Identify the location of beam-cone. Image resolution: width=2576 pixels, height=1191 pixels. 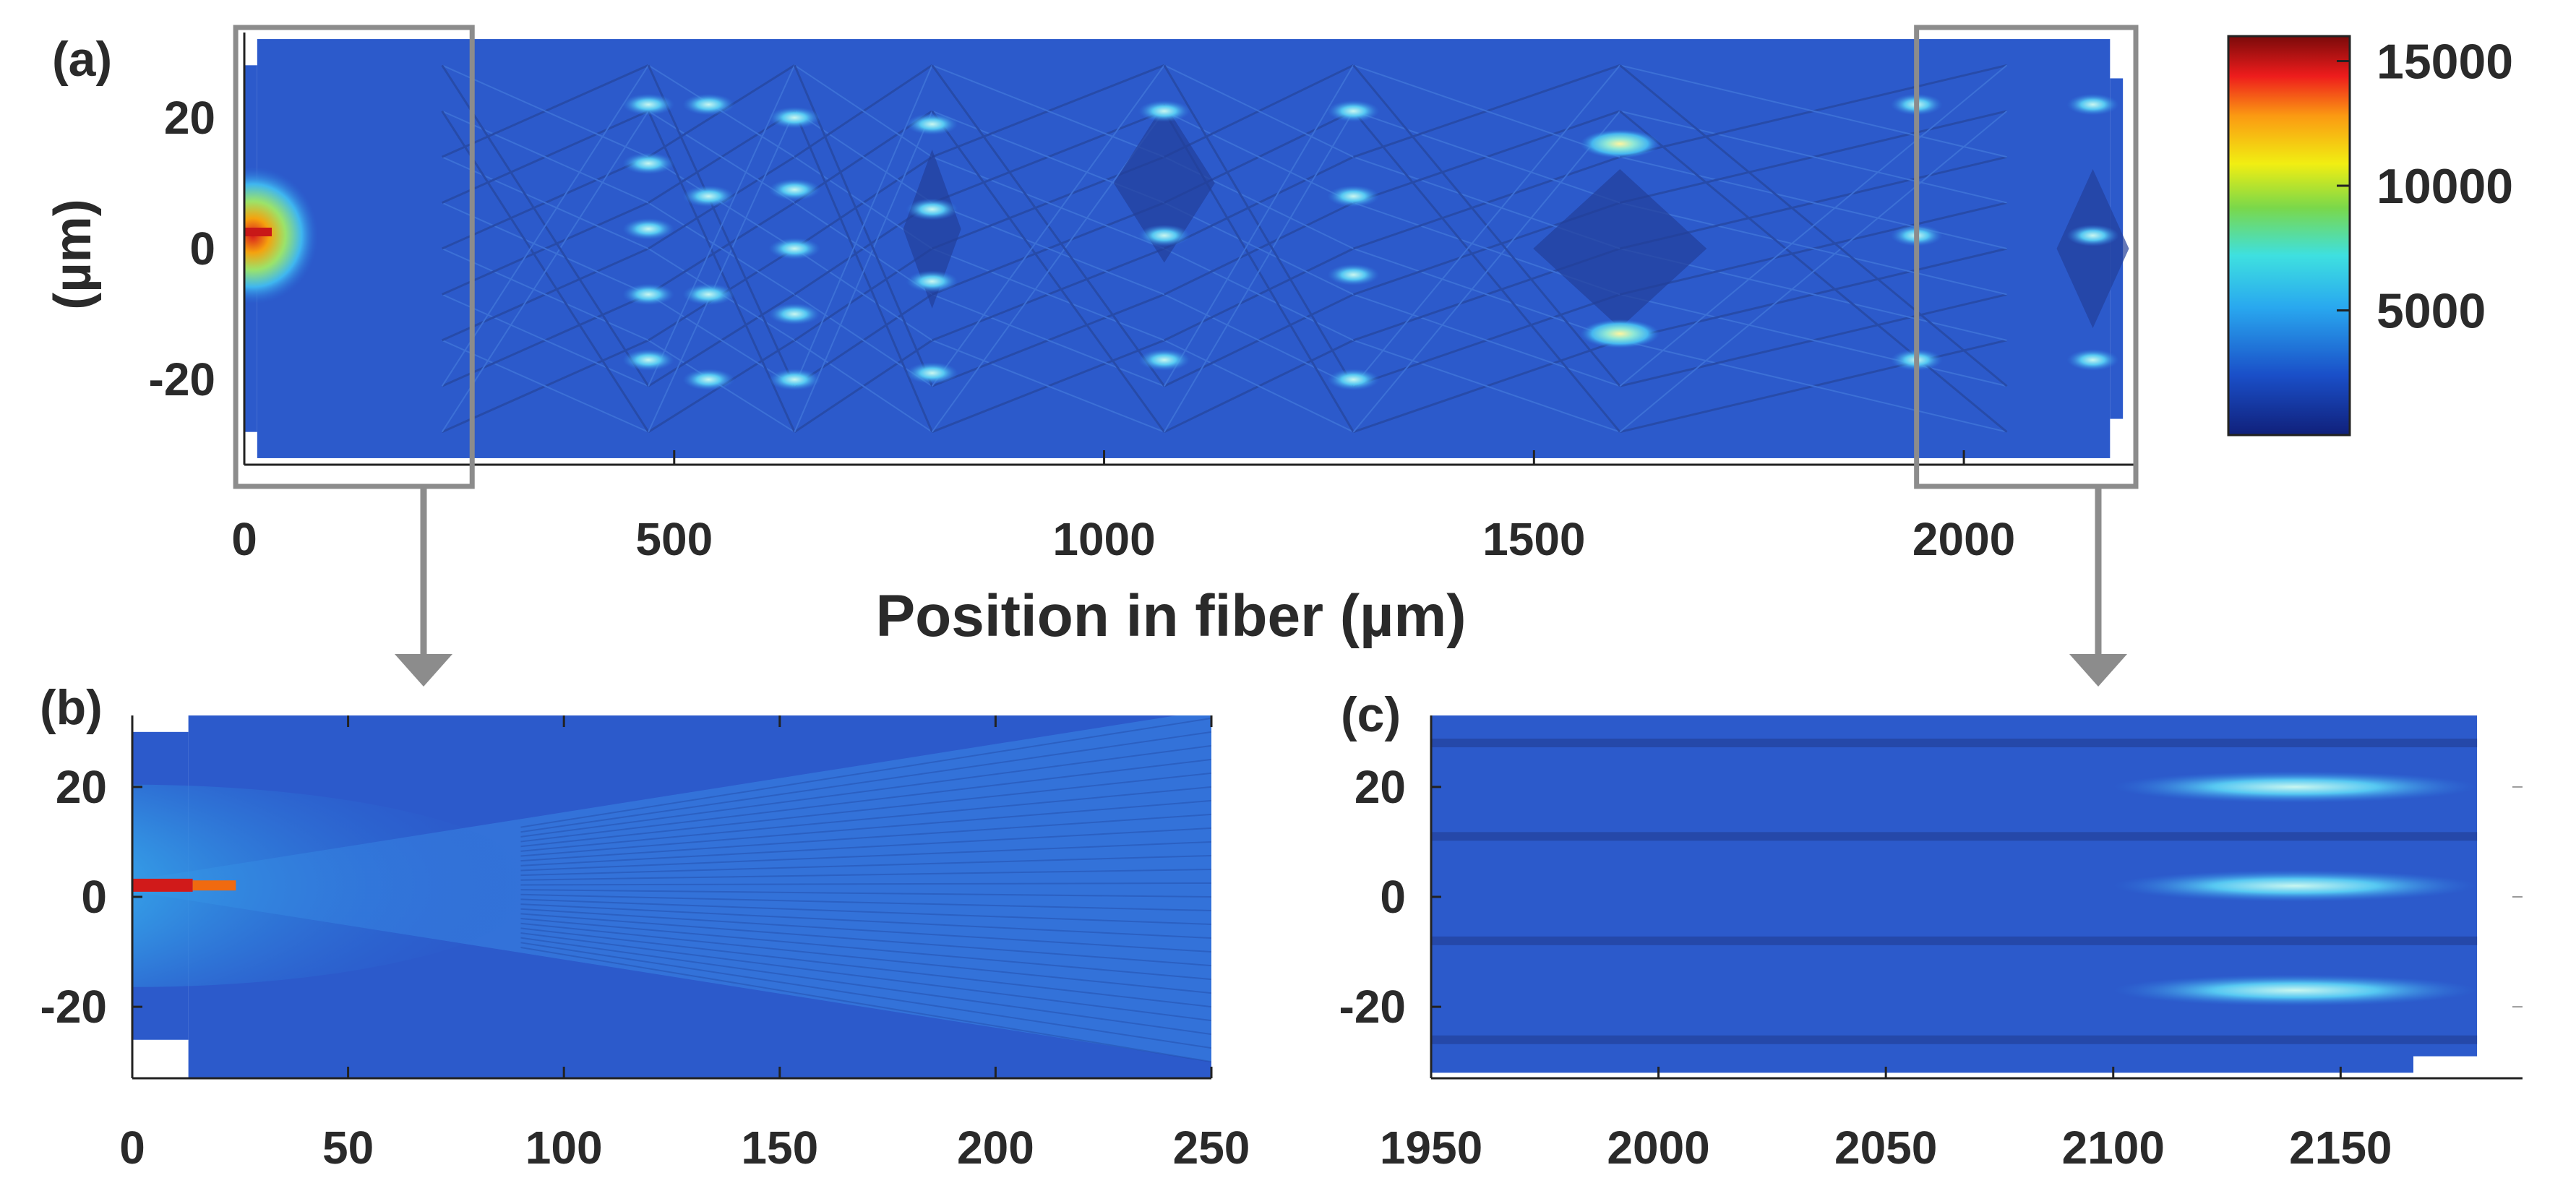
(672, 888).